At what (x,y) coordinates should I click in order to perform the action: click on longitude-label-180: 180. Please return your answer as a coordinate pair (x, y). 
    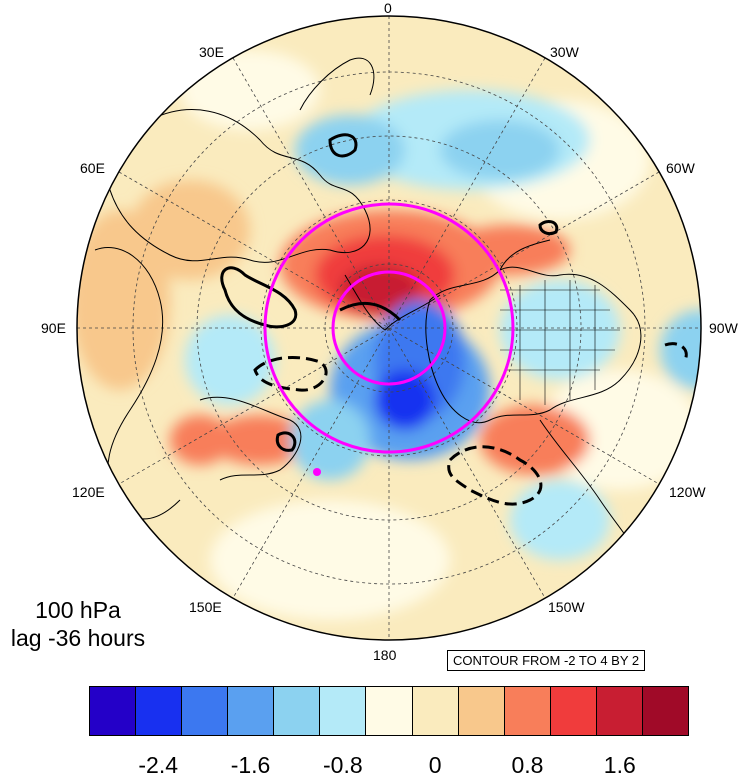
    Looking at the image, I should click on (385, 655).